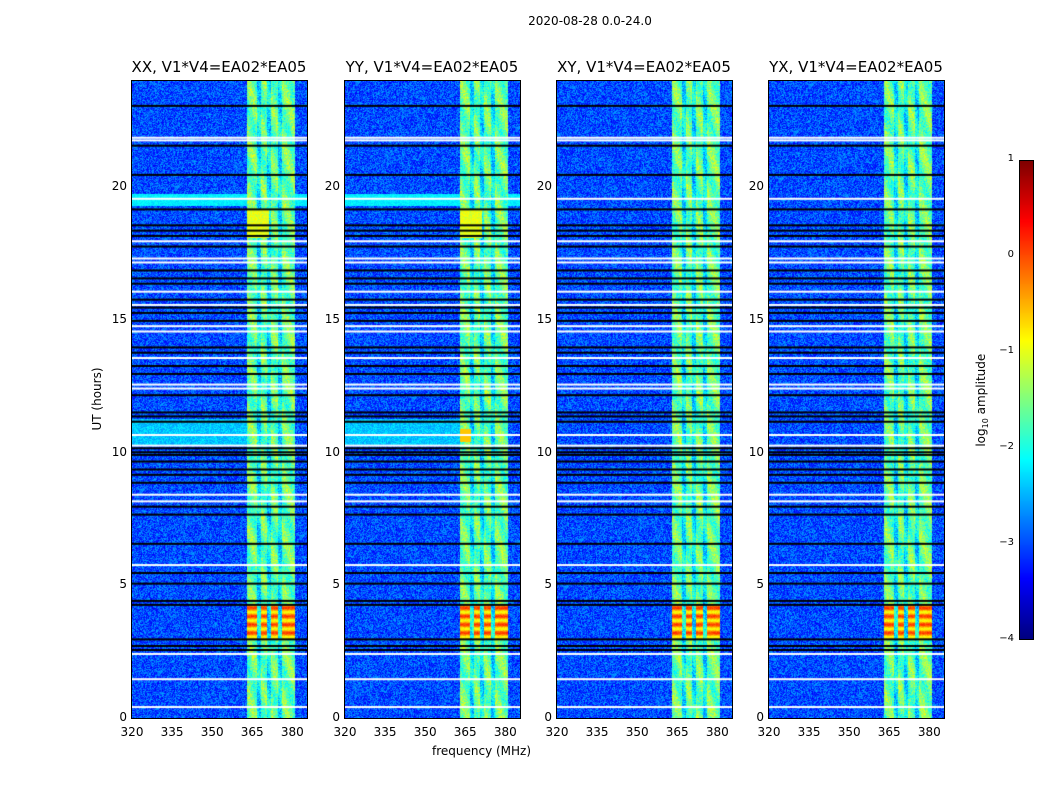 The image size is (1050, 800). I want to click on panel-title: XX, V1*V4=EA02*EA05, so click(219, 67).